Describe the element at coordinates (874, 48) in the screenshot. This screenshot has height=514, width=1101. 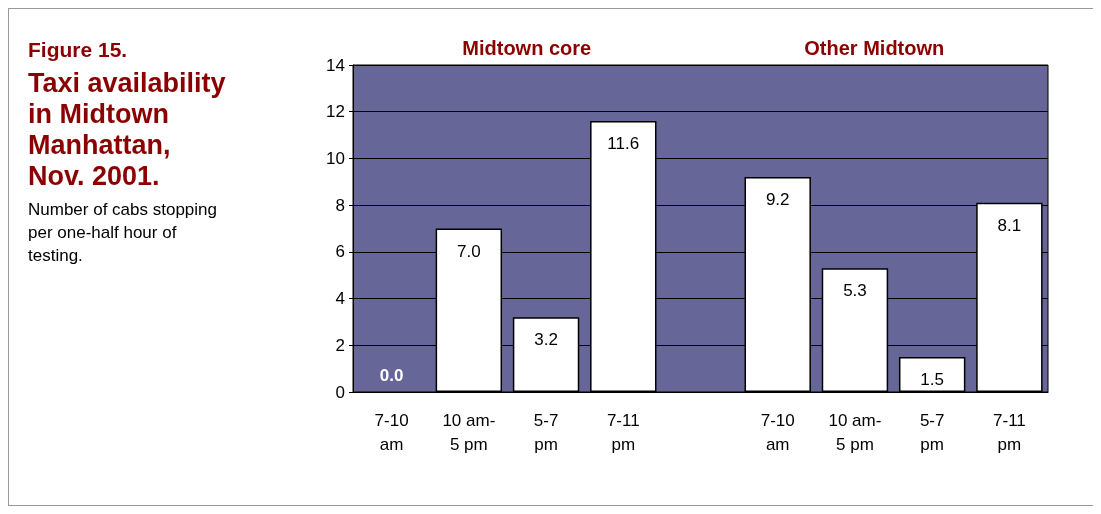
I see `text: Other Midtown` at that location.